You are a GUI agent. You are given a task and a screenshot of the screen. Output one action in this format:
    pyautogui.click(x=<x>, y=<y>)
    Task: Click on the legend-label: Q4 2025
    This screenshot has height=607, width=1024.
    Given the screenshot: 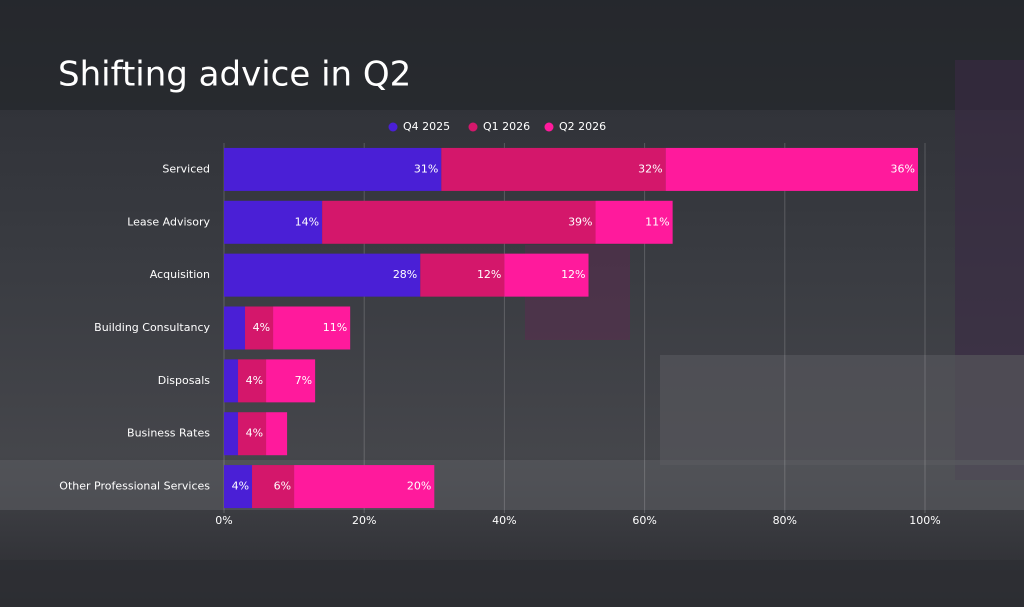 What is the action you would take?
    pyautogui.click(x=426, y=126)
    